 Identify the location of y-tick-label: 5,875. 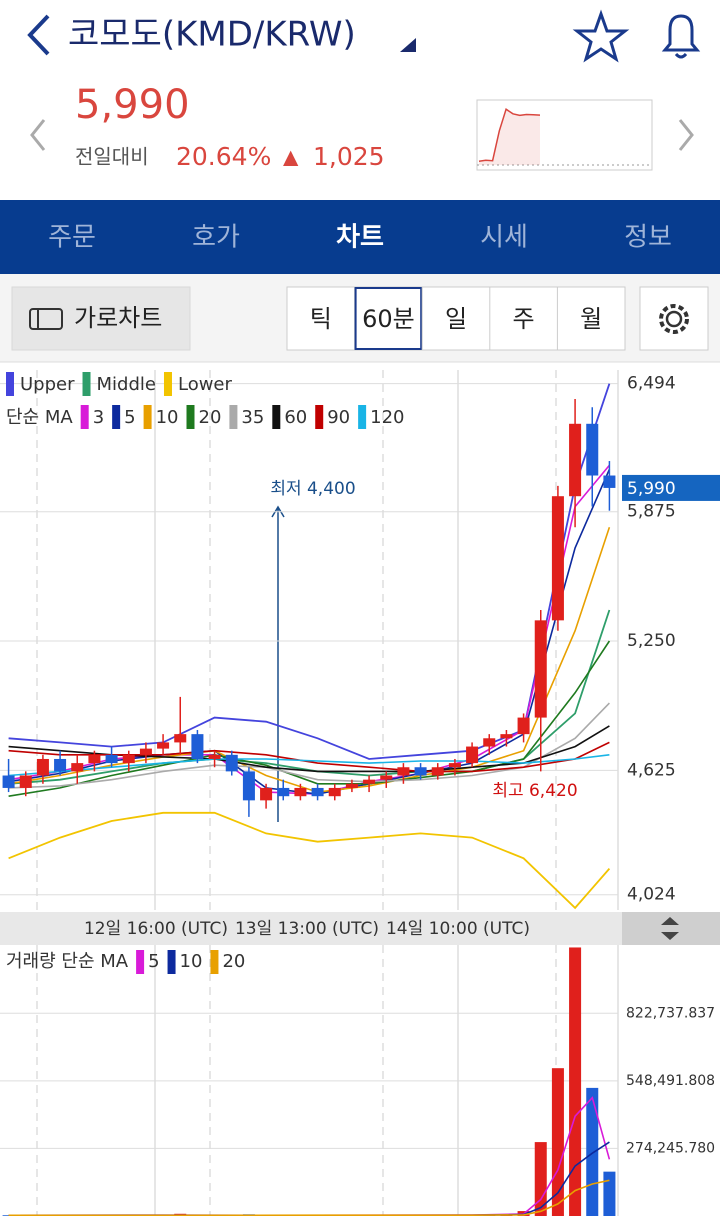
(651, 512).